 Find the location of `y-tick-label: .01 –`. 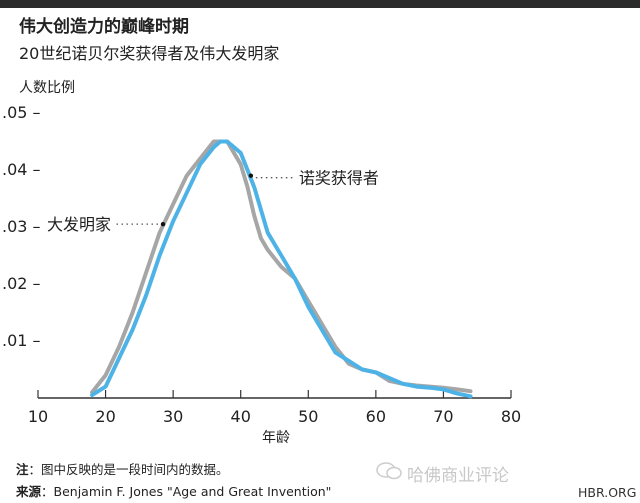

y-tick-label: .01 – is located at coordinates (21, 340).